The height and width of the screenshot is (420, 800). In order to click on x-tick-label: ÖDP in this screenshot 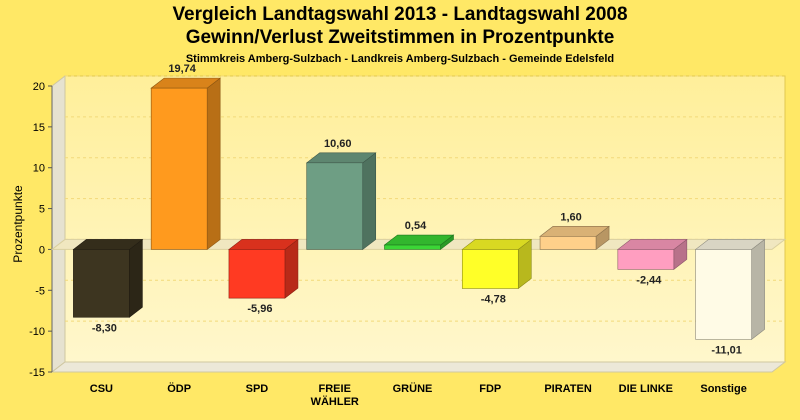, I will do `click(179, 388)`.